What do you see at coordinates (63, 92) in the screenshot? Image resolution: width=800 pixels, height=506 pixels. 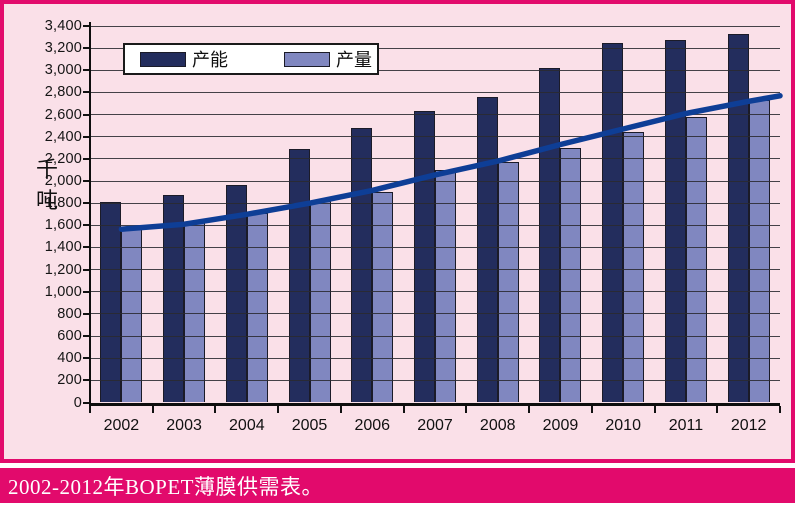 I see `y-axis-tick-label: 2,800` at bounding box center [63, 92].